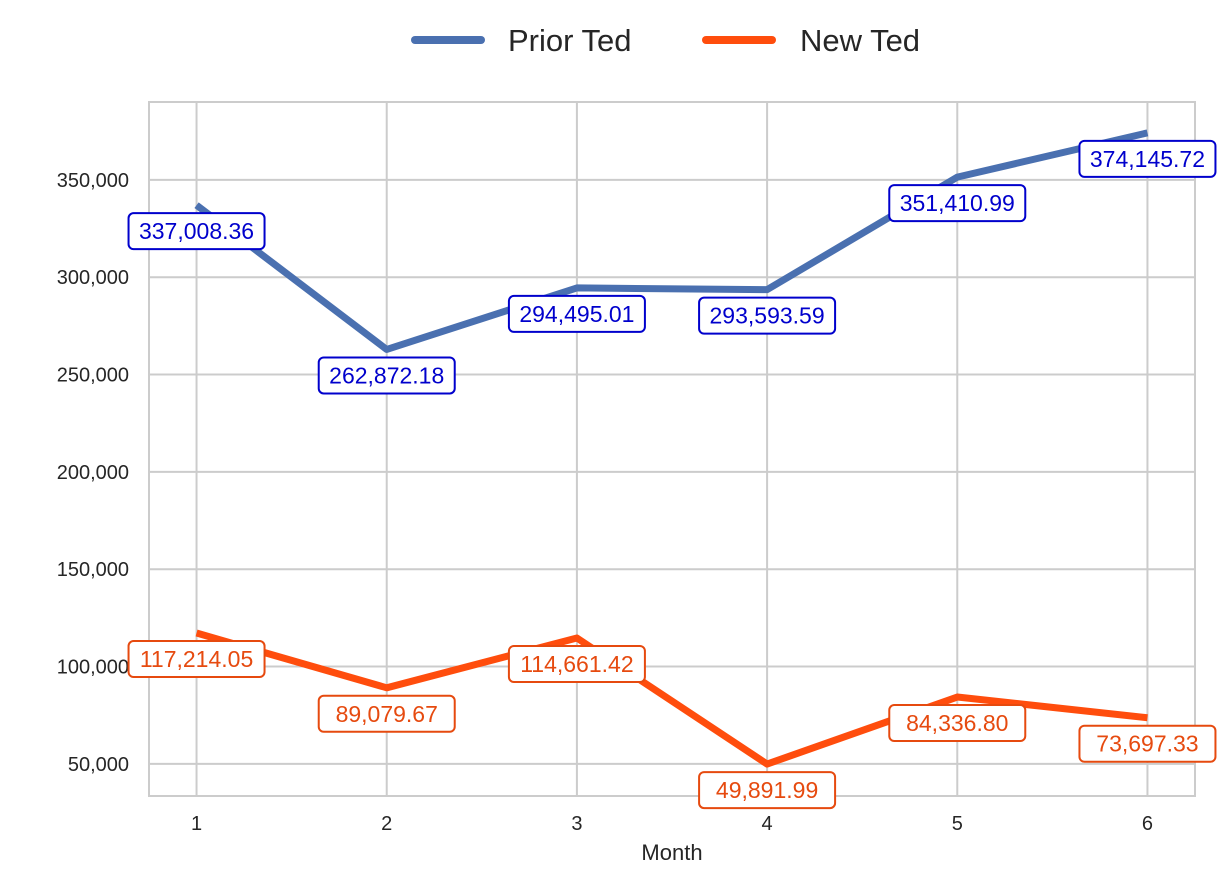 The image size is (1225, 881). Describe the element at coordinates (671, 698) in the screenshot. I see `series-line-new-ted` at that location.